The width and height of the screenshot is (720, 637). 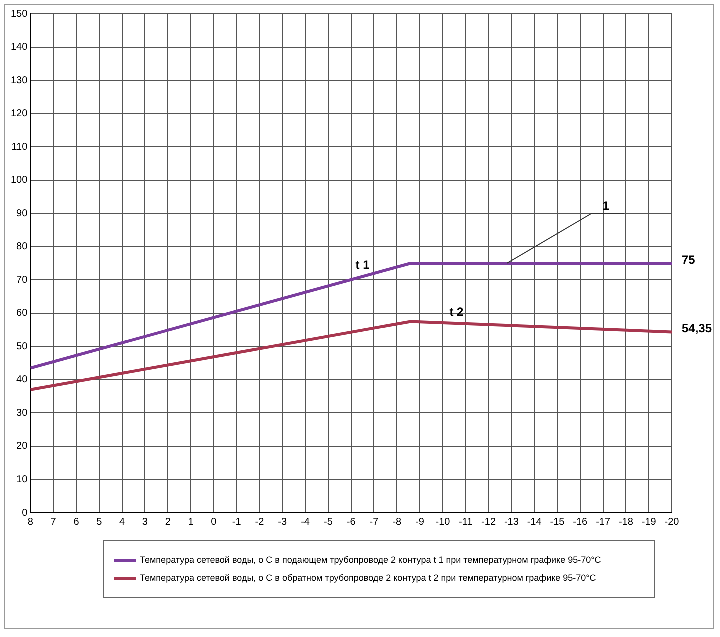 I want to click on y-tick-label: 60, so click(x=22, y=314).